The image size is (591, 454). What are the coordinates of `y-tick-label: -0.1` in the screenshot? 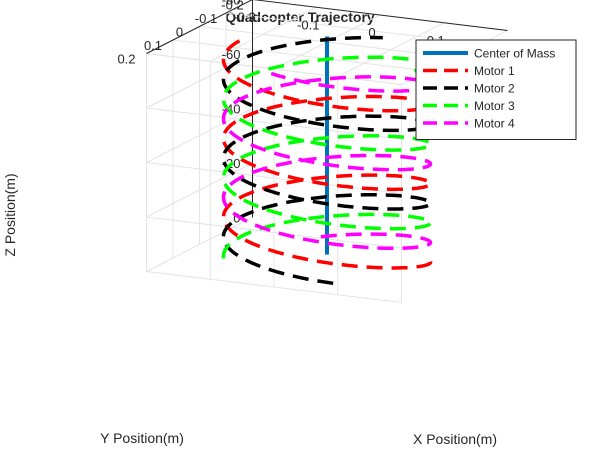 It's located at (206, 18).